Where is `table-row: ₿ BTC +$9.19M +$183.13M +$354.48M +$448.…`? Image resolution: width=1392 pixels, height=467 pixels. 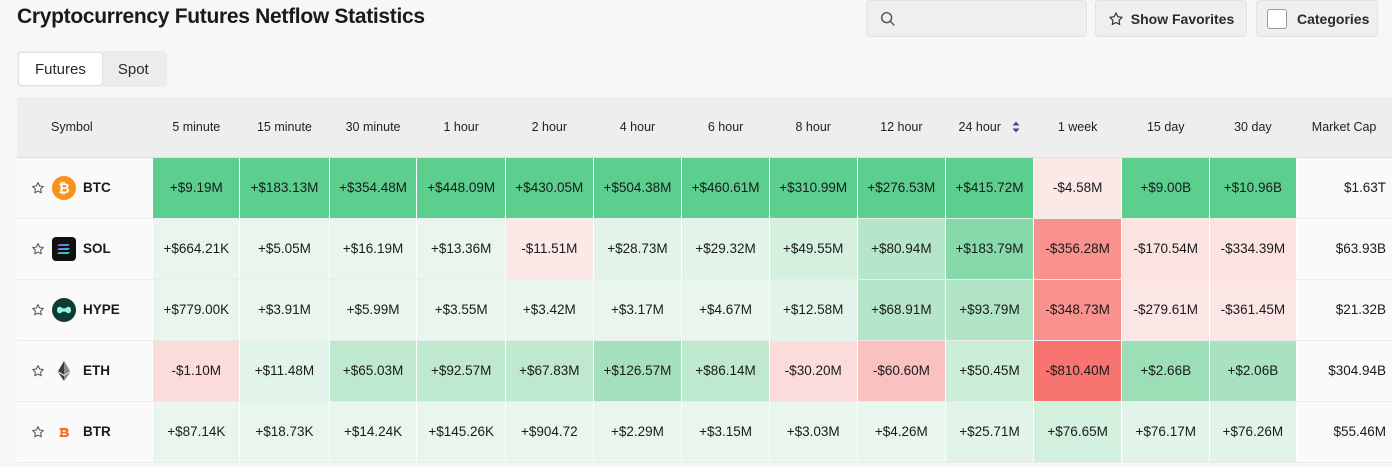 table-row: ₿ BTC +$9.19M +$183.13M +$354.48M +$448.… is located at coordinates (704, 187).